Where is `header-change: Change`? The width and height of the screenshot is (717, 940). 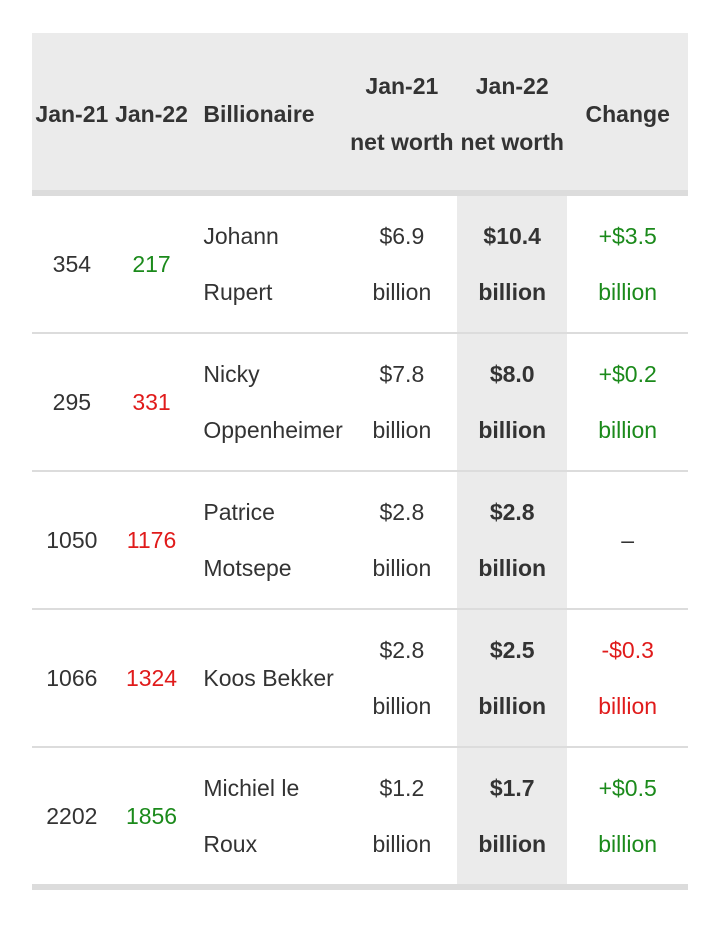
header-change: Change is located at coordinates (627, 114).